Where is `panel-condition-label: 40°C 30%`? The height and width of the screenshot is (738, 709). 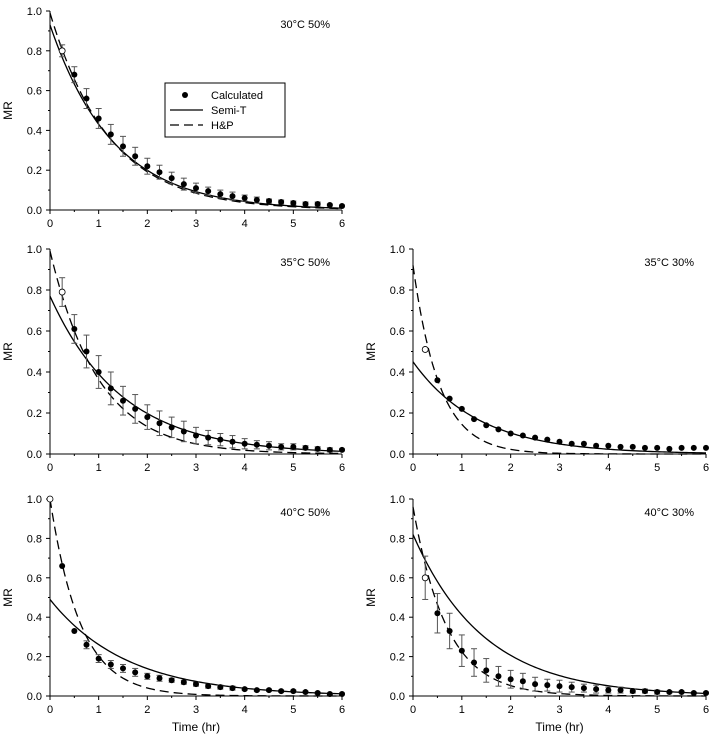 panel-condition-label: 40°C 30% is located at coordinates (669, 513).